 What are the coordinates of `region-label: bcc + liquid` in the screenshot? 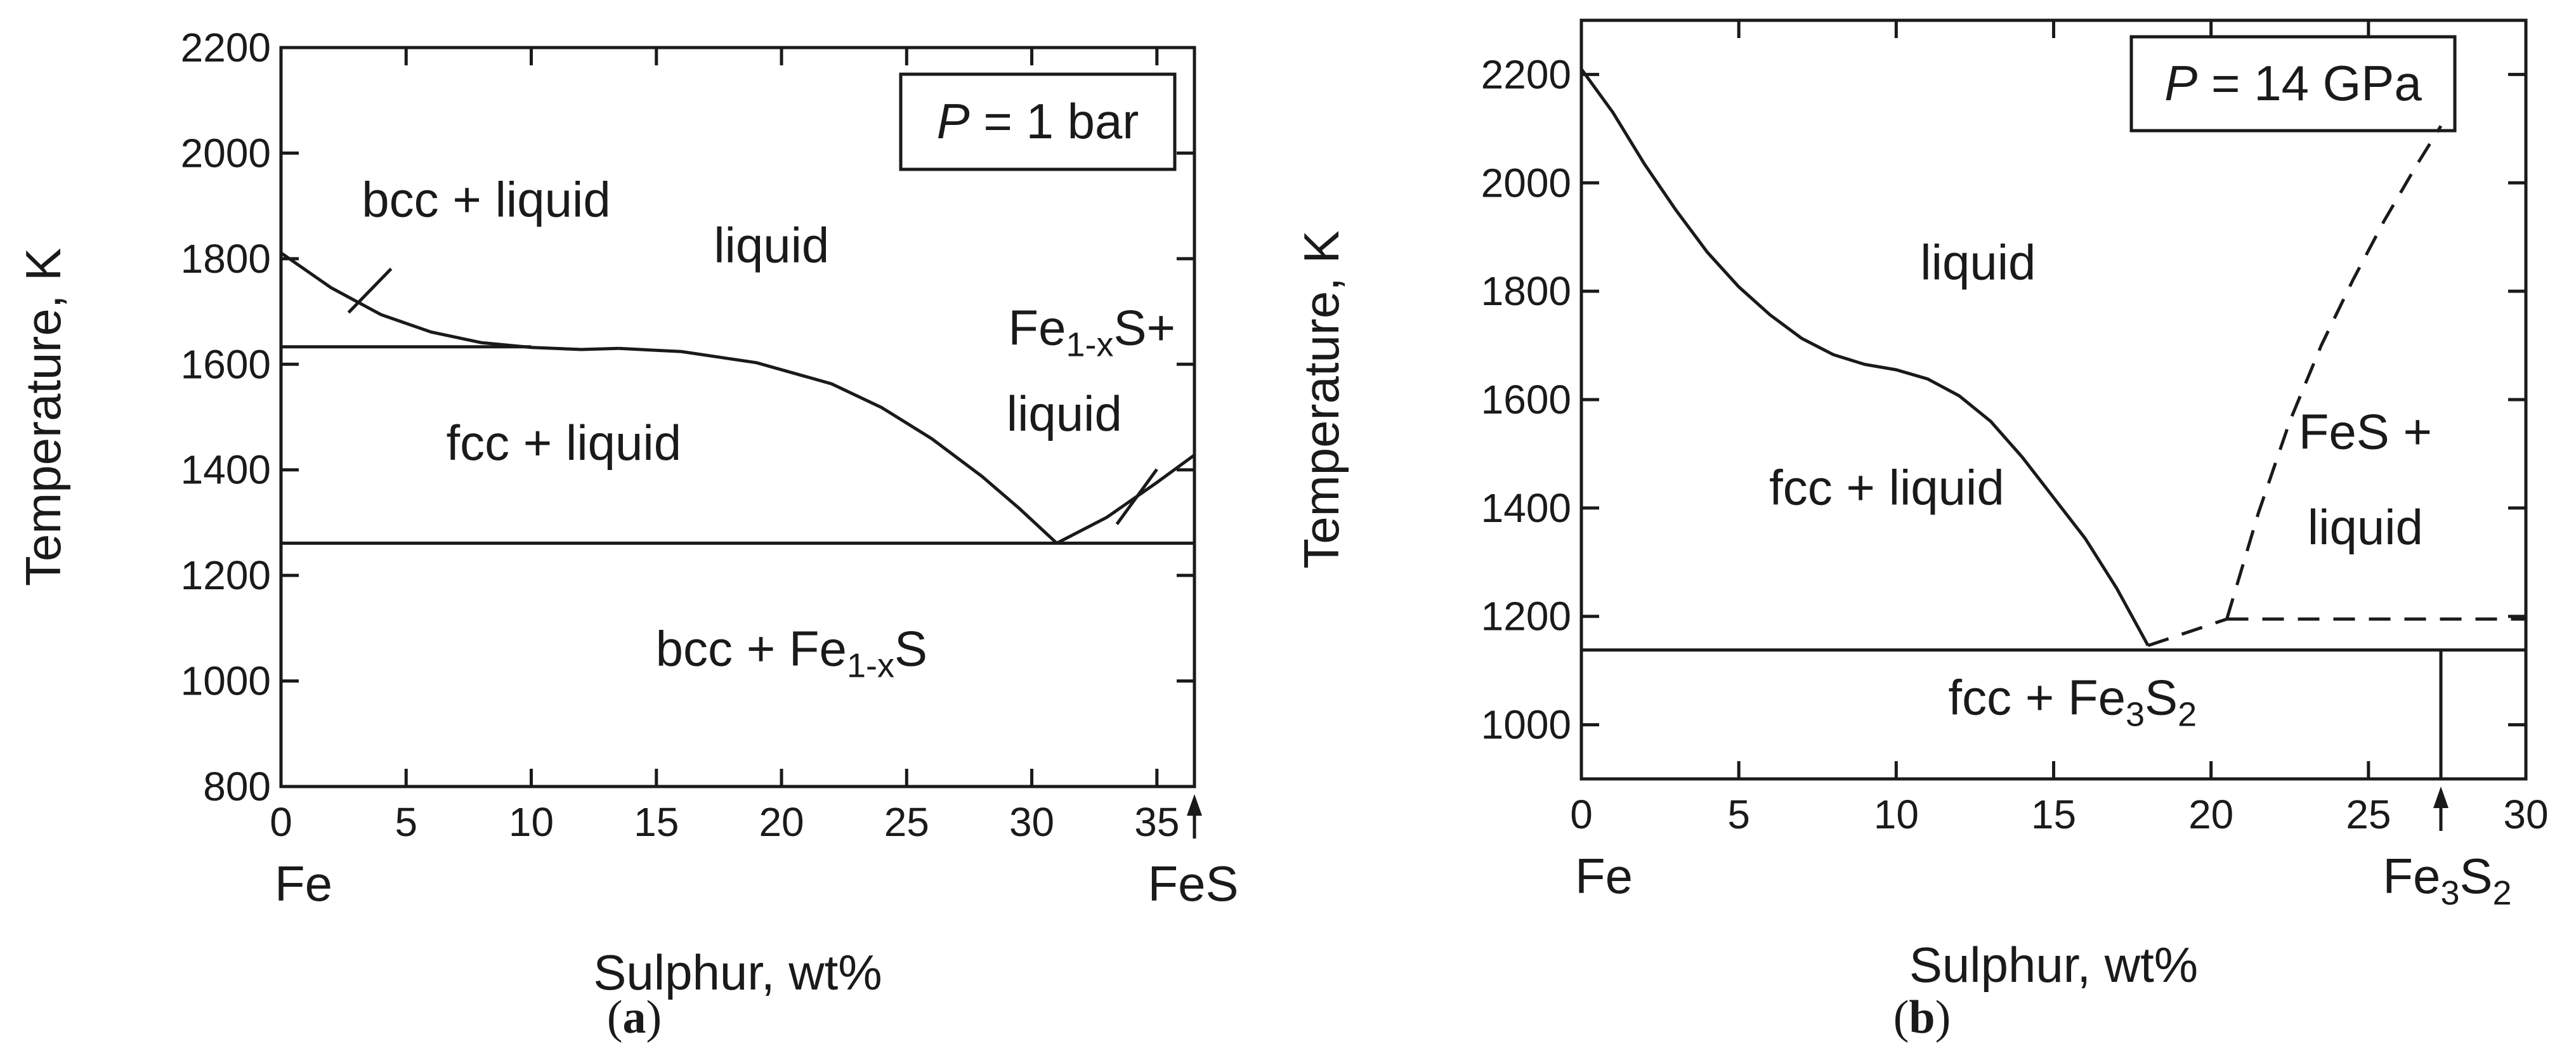 It's located at (486, 199).